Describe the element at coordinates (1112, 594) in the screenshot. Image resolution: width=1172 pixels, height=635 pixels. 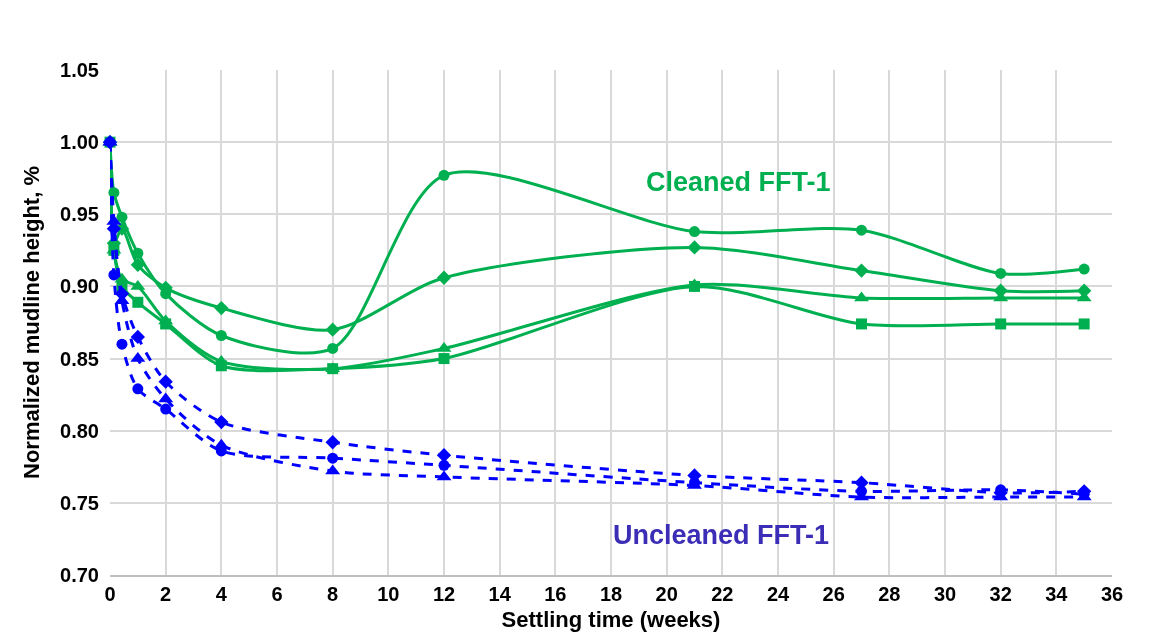
I see `x-tick-label: 36` at that location.